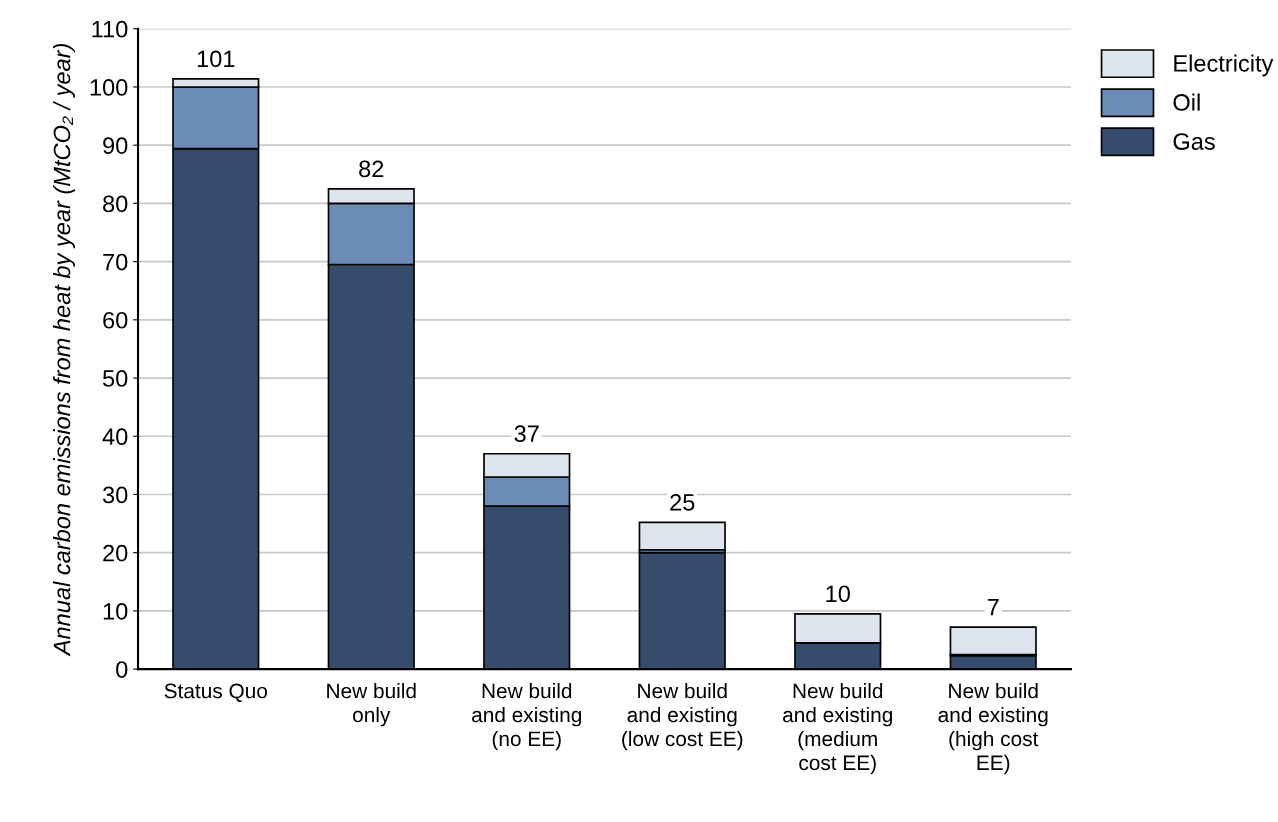 Image resolution: width=1278 pixels, height=822 pixels. I want to click on legend-label: Oil, so click(1186, 102).